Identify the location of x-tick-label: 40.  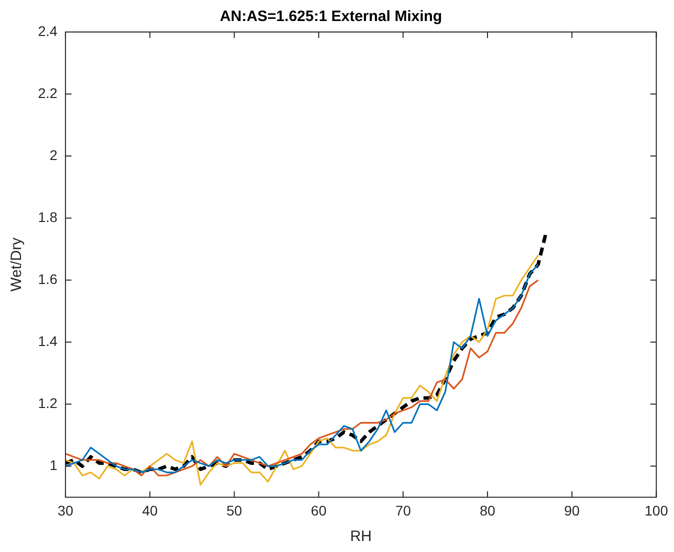
(150, 510).